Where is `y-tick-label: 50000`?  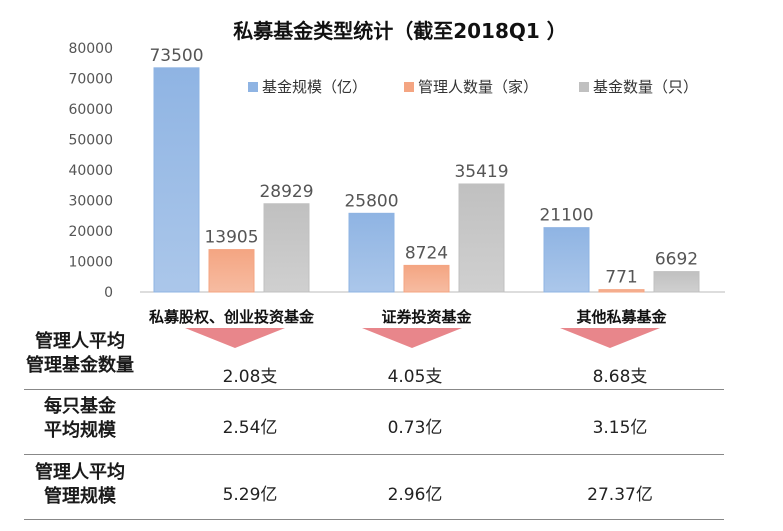
y-tick-label: 50000 is located at coordinates (90, 141).